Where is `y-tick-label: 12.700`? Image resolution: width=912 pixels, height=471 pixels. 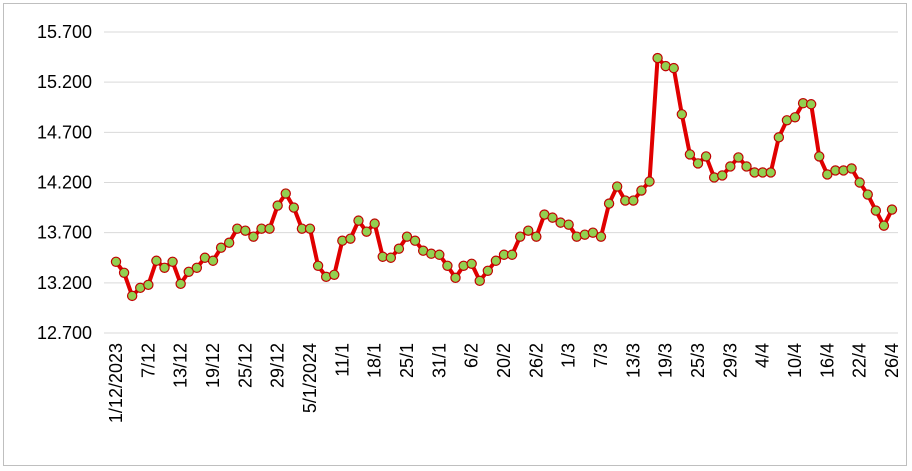
y-tick-label: 12.700 is located at coordinates (64, 333).